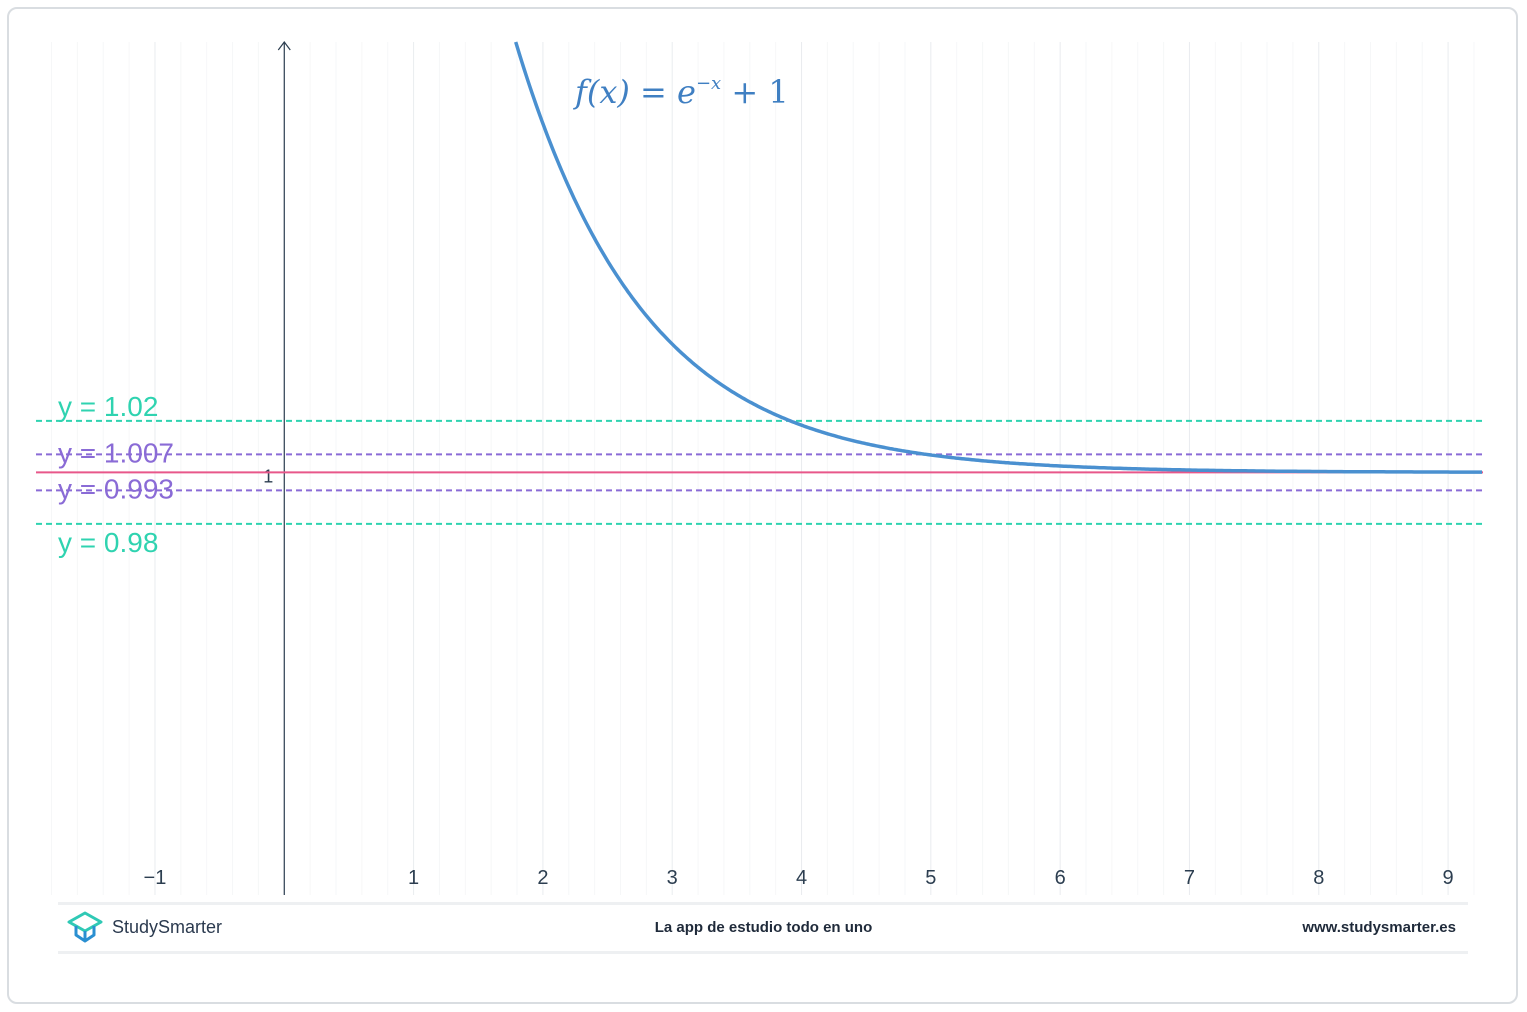  What do you see at coordinates (1448, 878) in the screenshot?
I see `x-tick-label: 9` at bounding box center [1448, 878].